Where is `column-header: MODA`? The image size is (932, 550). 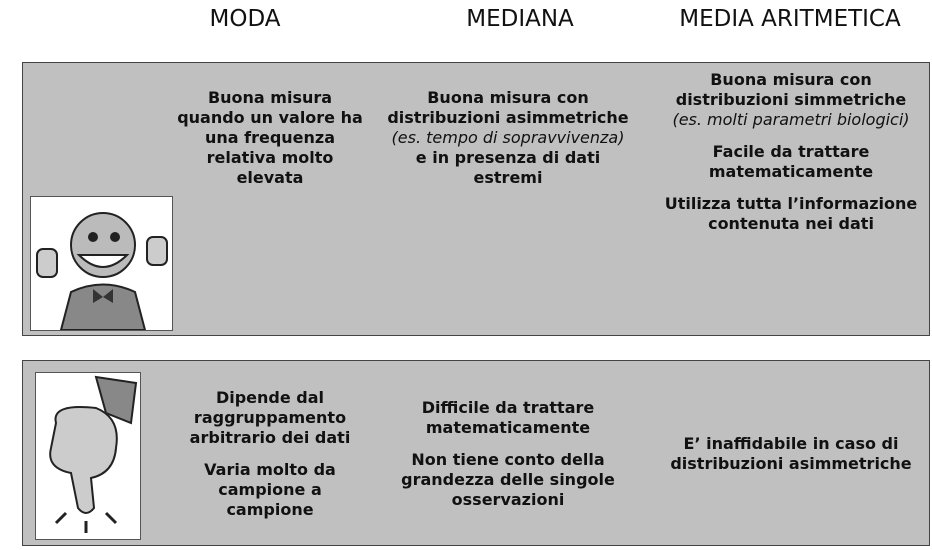 column-header: MODA is located at coordinates (245, 19).